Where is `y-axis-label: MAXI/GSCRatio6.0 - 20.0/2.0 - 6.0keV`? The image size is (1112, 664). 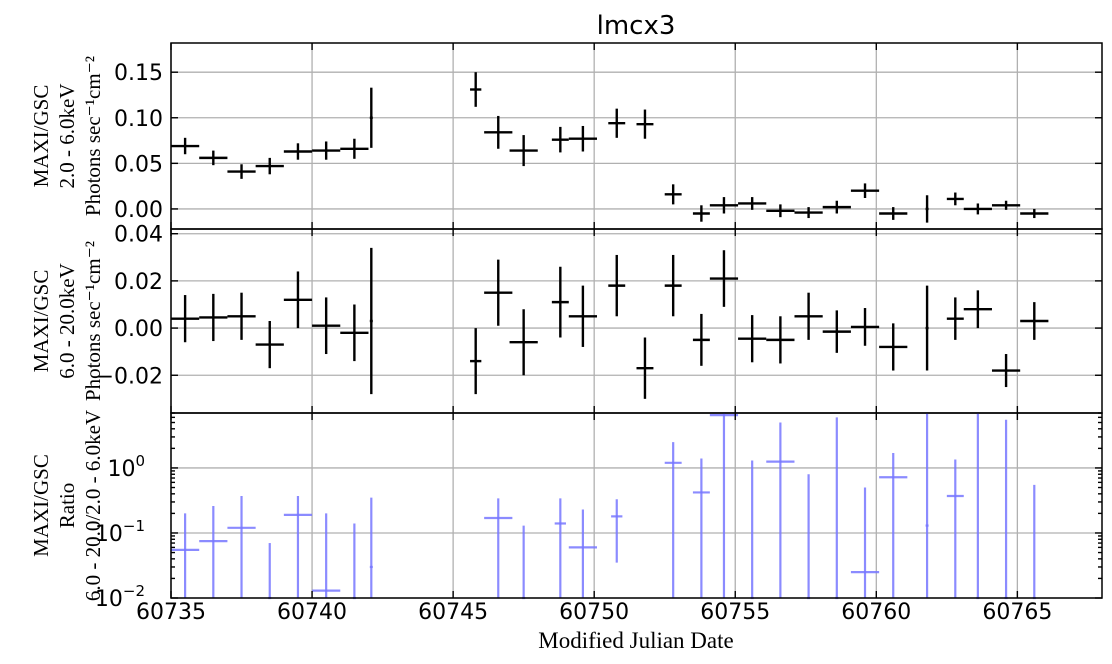
y-axis-label: MAXI/GSCRatio6.0 - 20.0/2.0 - 6.0keV is located at coordinates (67, 505).